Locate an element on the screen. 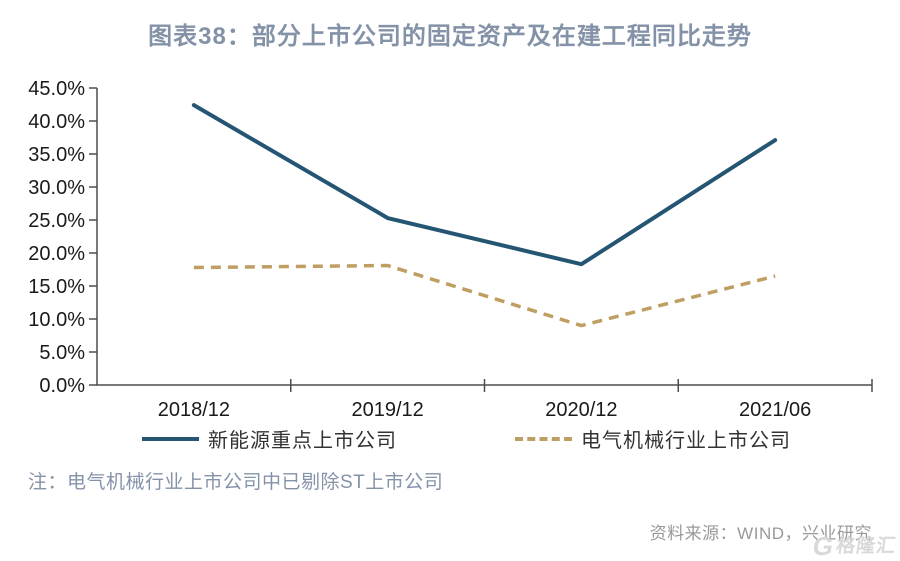  y-axis-tick-label: 45.0% is located at coordinates (56, 89).